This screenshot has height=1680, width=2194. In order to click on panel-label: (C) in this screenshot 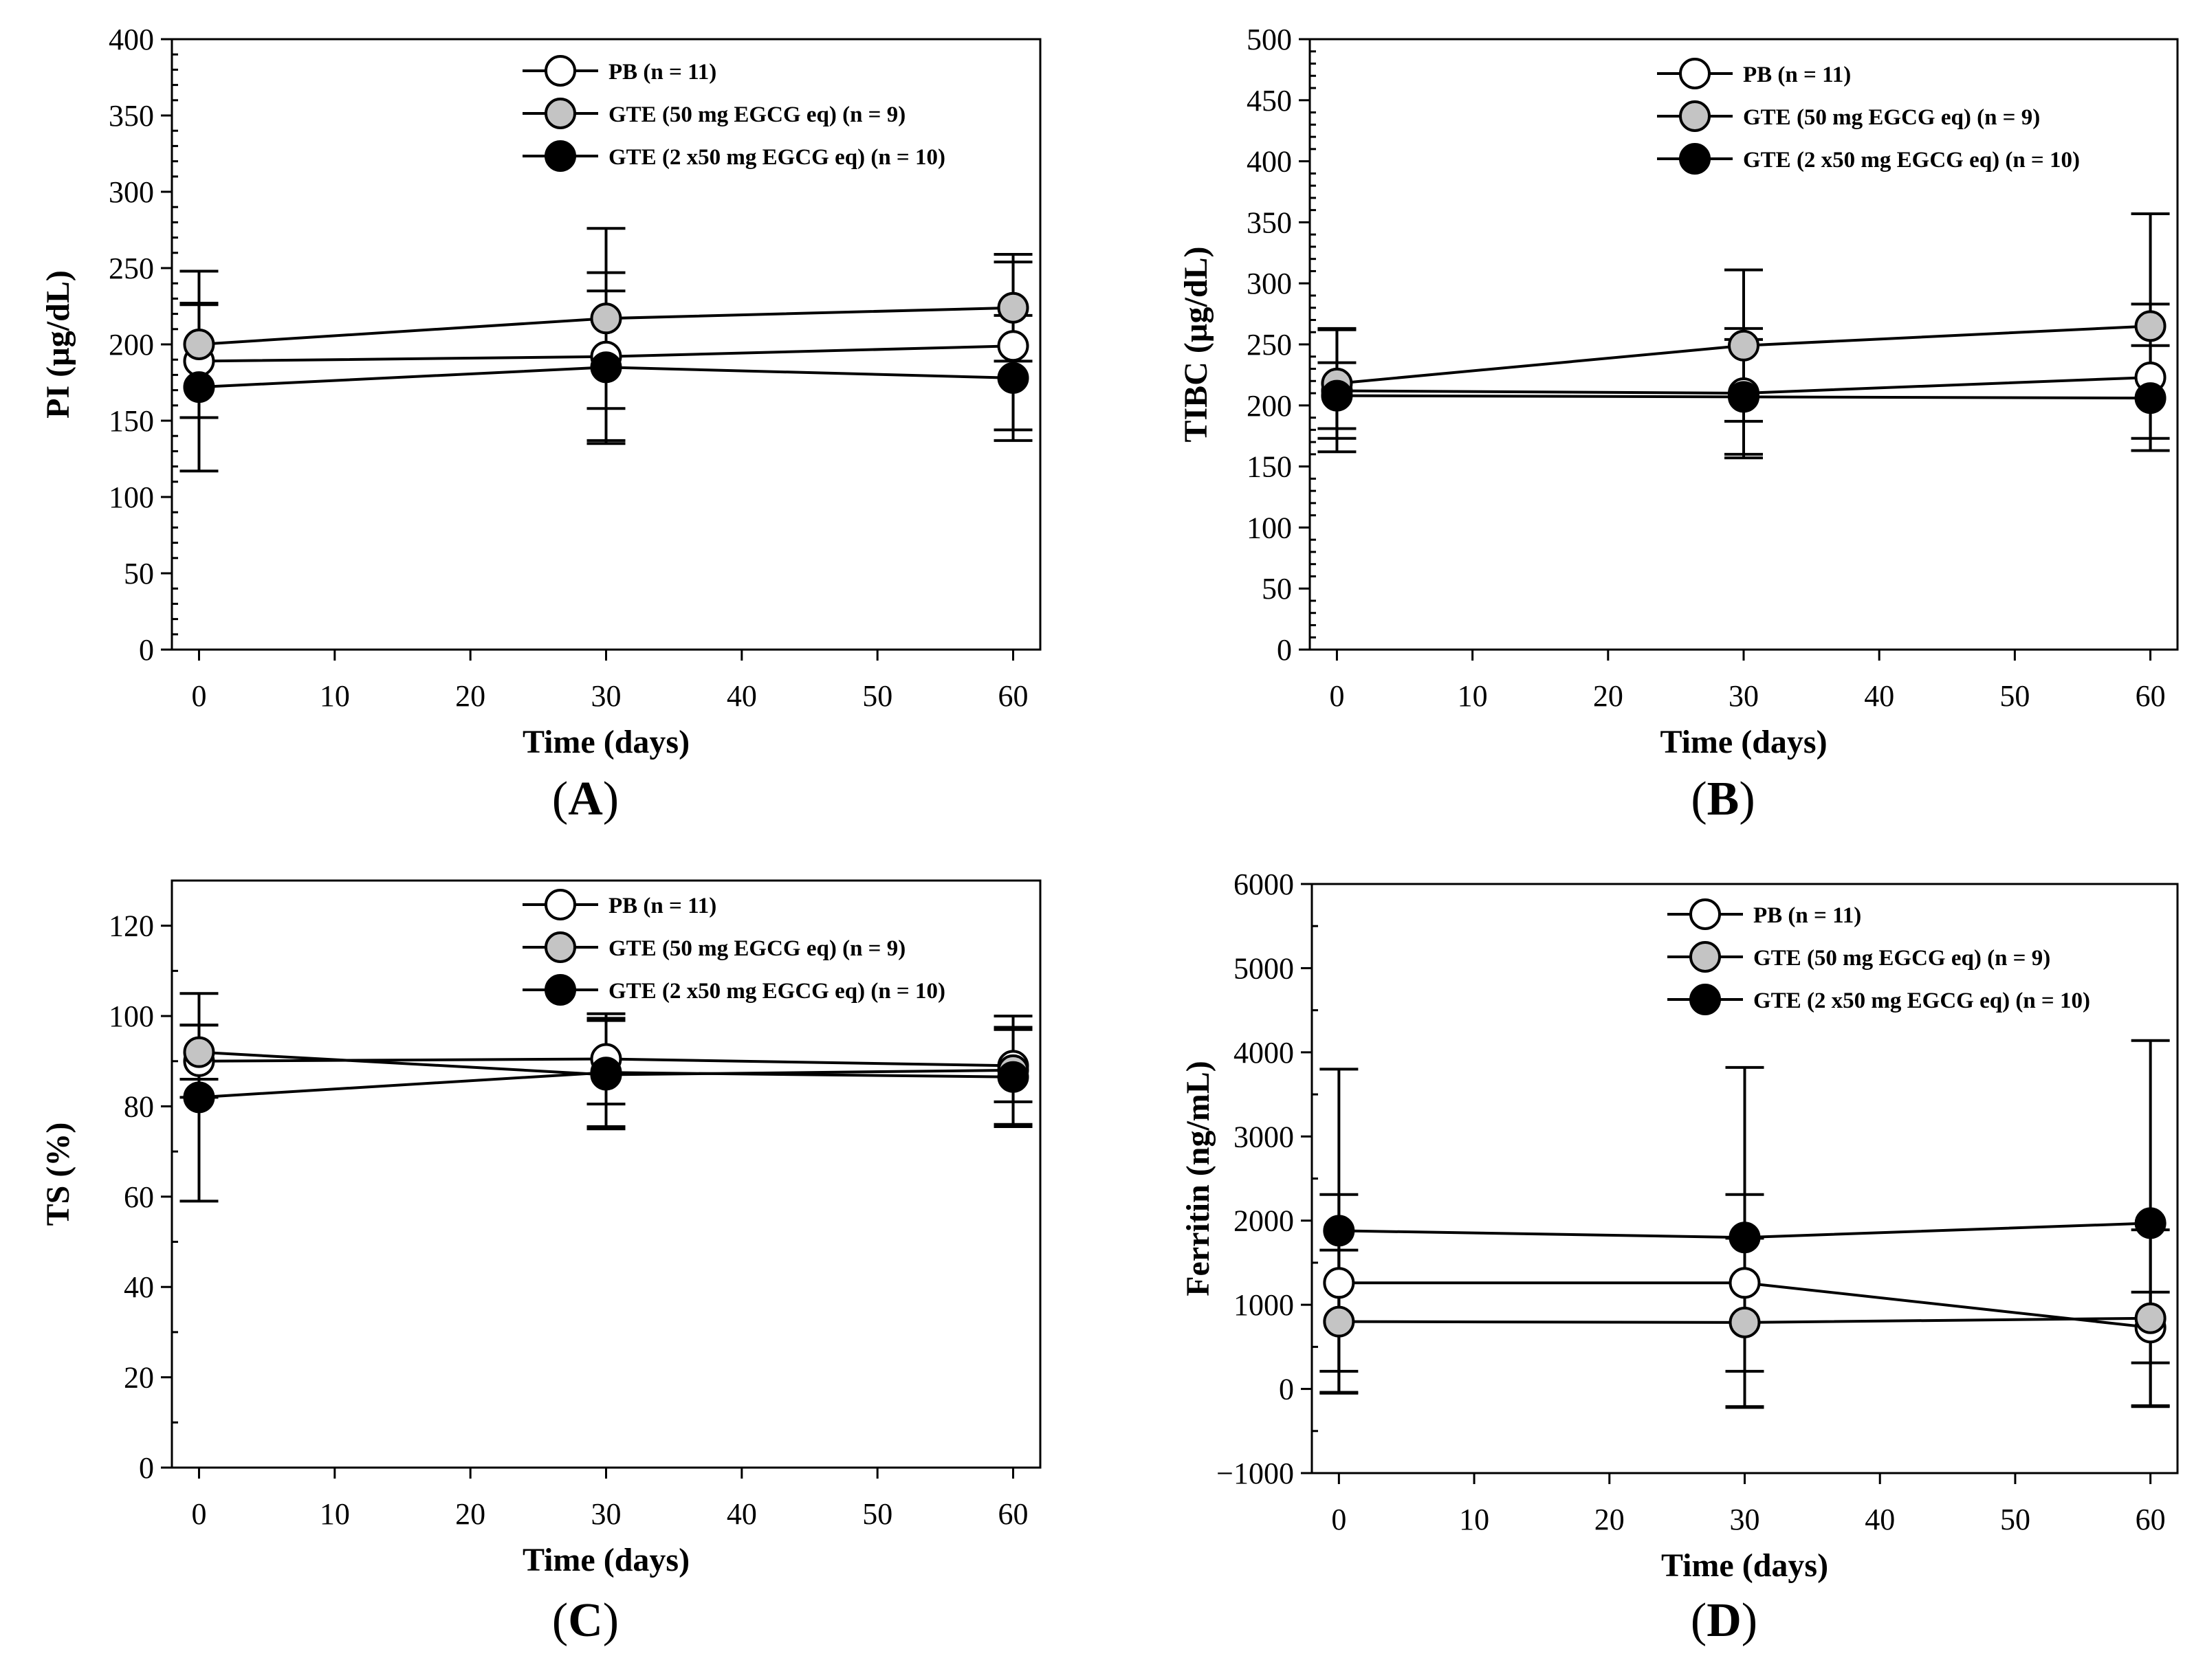, I will do `click(585, 1620)`.